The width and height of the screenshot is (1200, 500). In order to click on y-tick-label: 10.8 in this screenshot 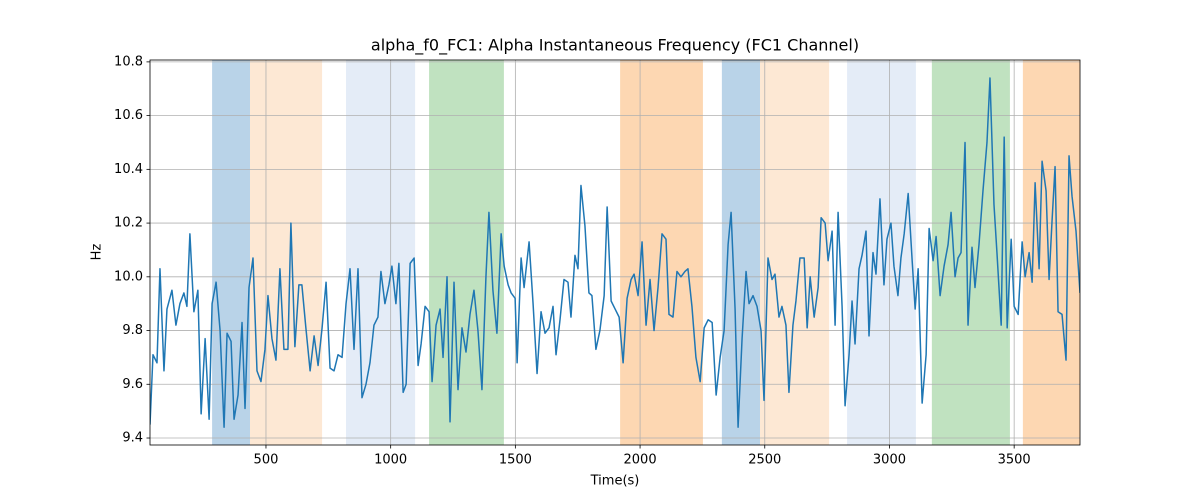, I will do `click(128, 61)`.